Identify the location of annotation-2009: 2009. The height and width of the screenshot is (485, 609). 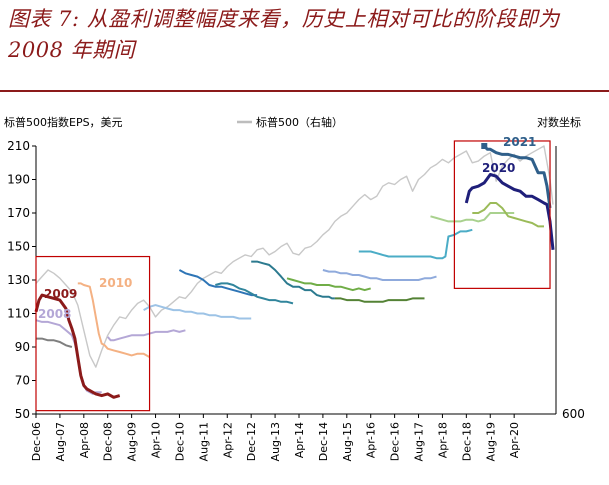
(60, 294).